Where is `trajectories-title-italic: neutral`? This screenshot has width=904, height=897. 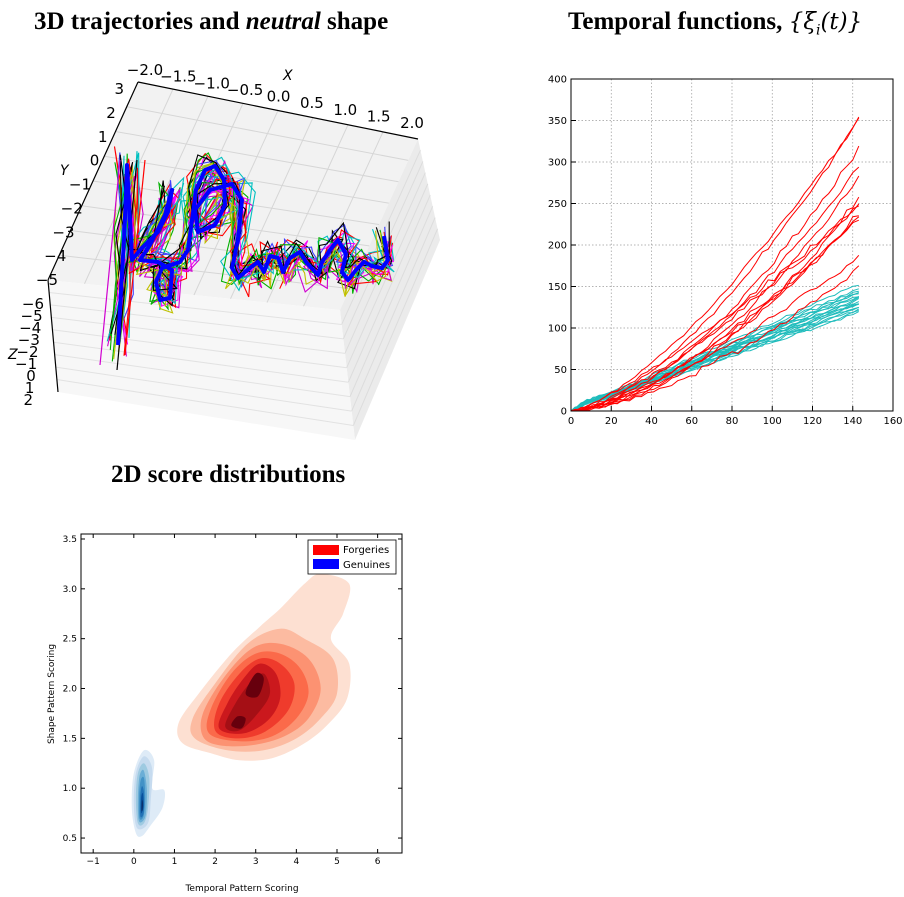
trajectories-title-italic: neutral is located at coordinates (283, 21).